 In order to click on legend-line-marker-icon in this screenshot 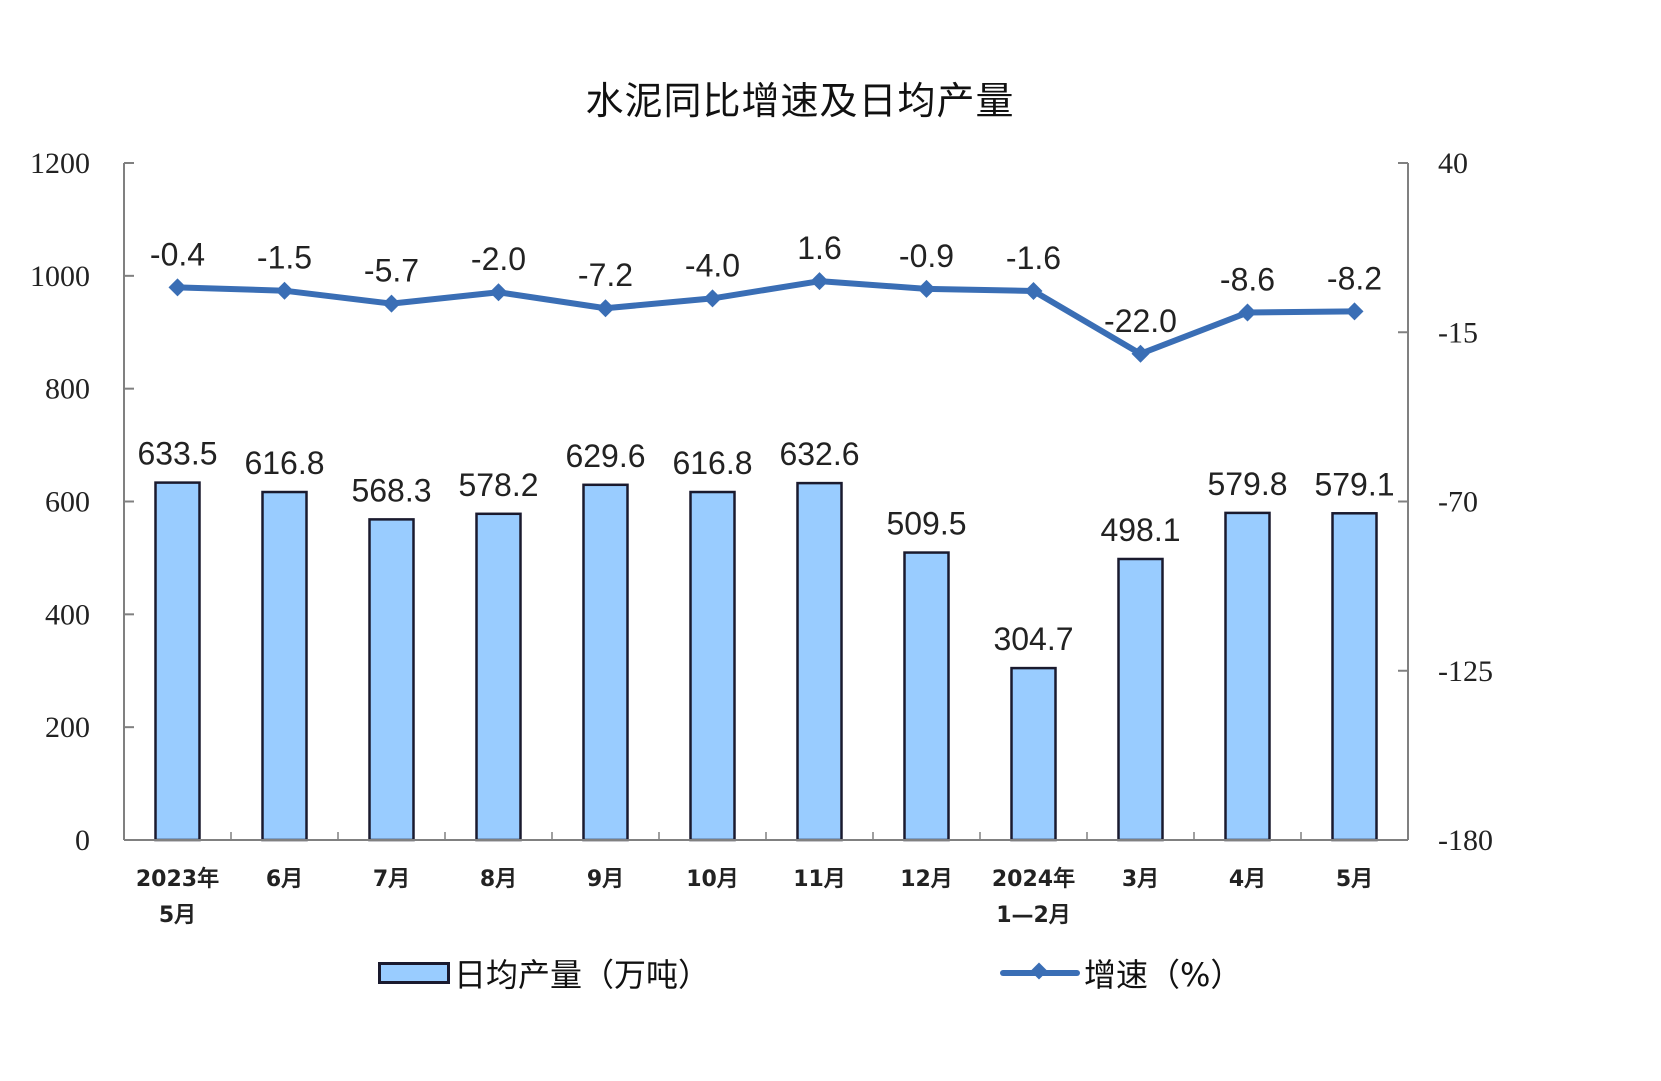, I will do `click(1040, 973)`.